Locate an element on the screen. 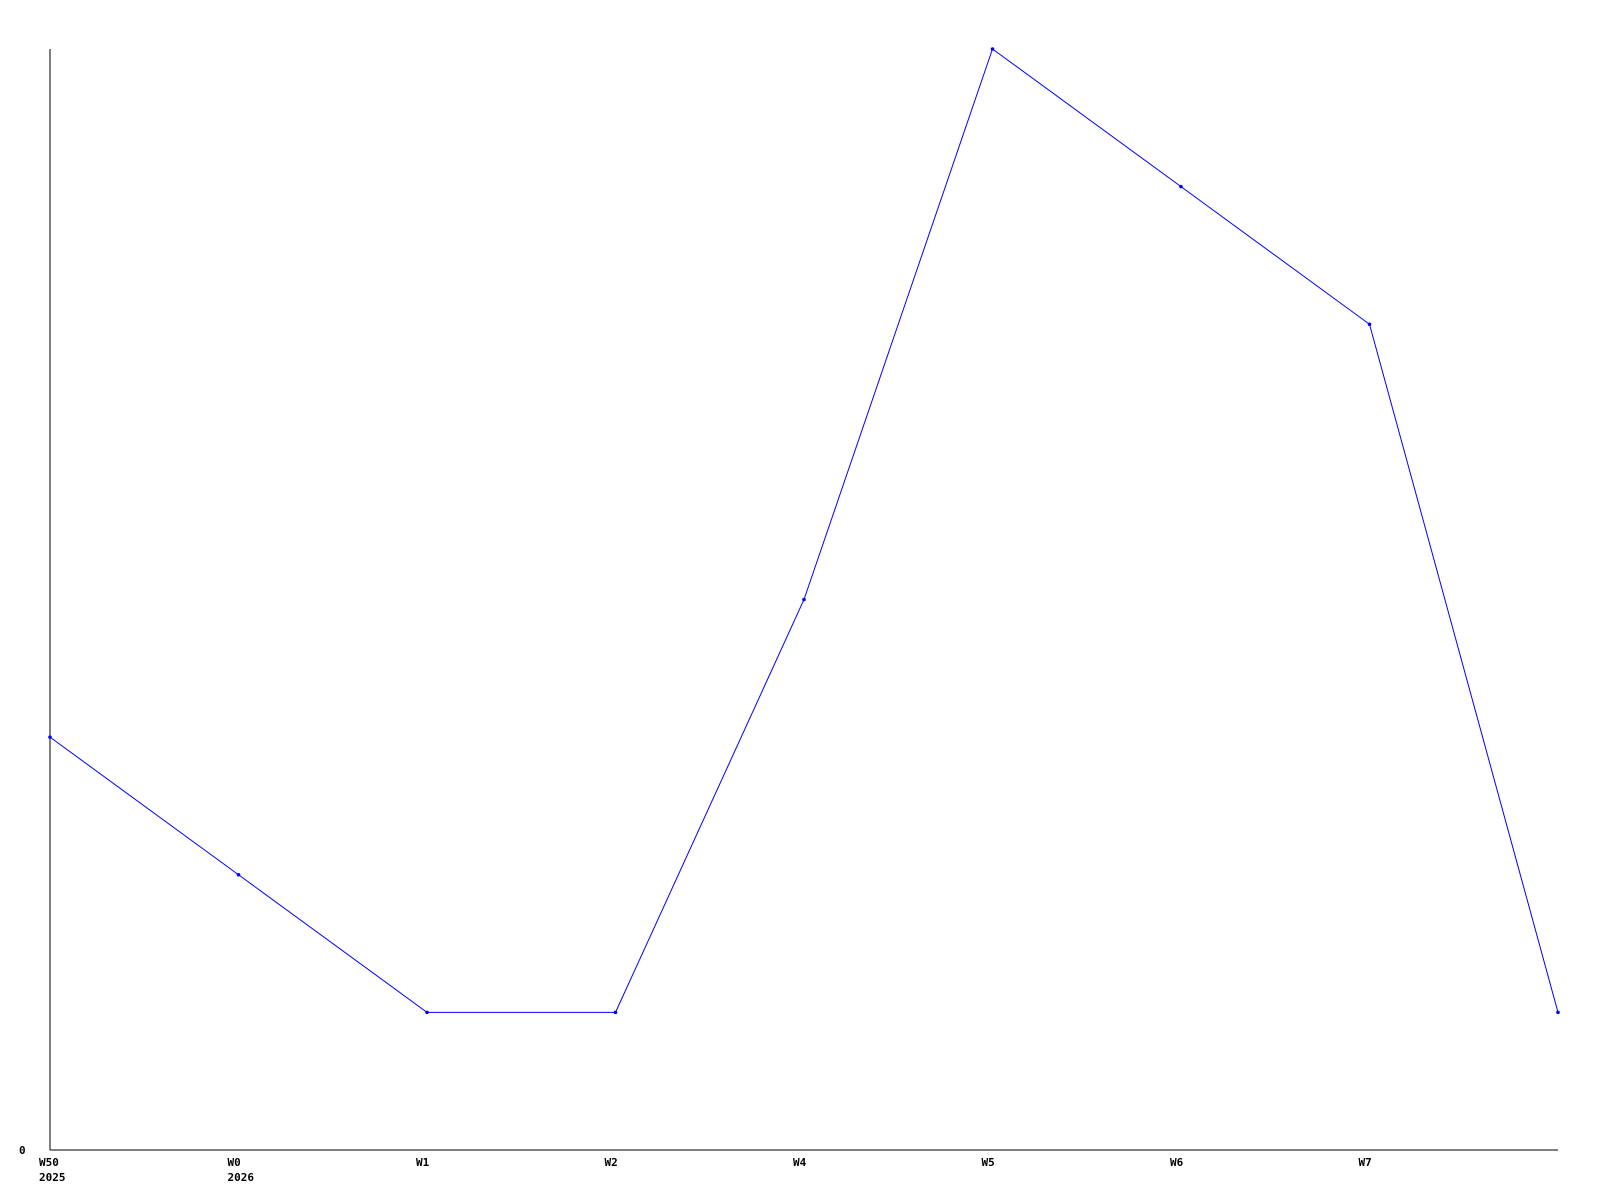  x-tick-sublabel: 2026 is located at coordinates (241, 1177).